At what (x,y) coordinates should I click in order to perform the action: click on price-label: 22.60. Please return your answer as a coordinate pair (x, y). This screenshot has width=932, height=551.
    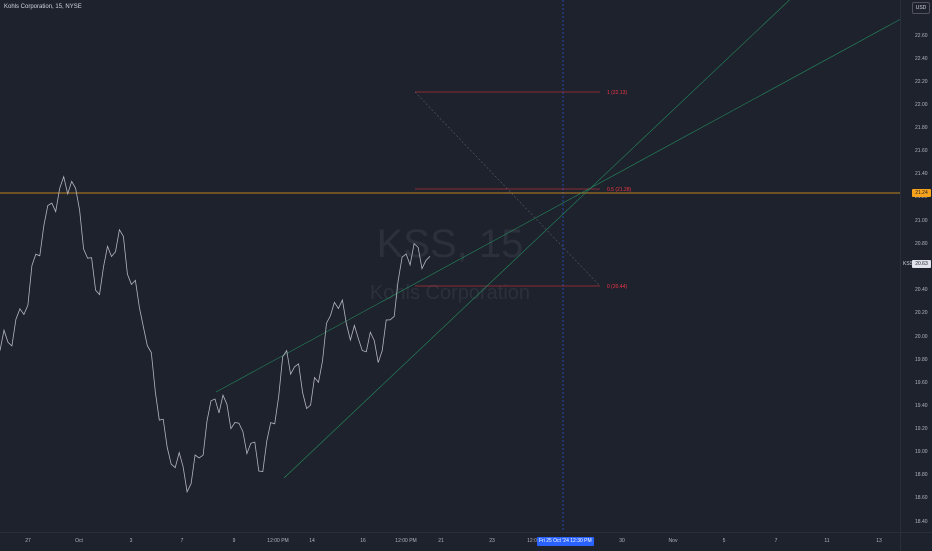
    Looking at the image, I should click on (921, 36).